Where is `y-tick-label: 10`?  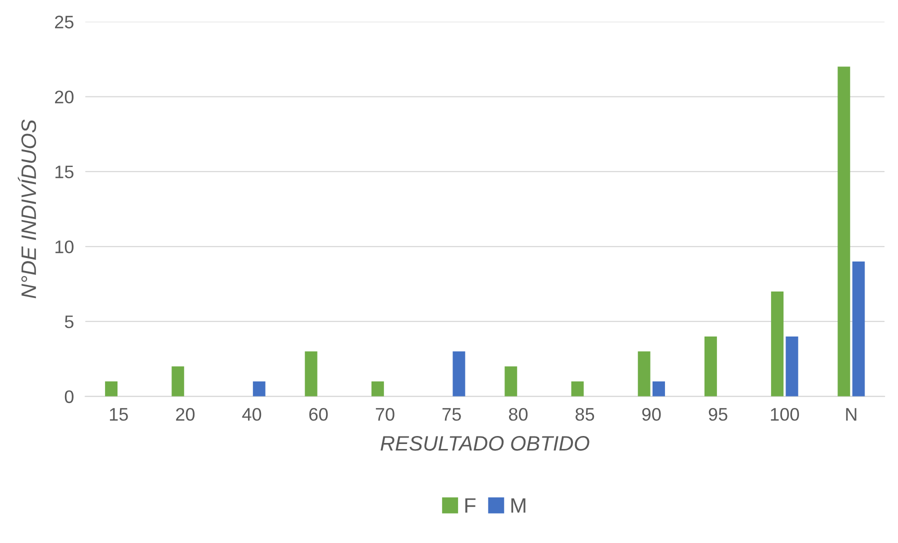 y-tick-label: 10 is located at coordinates (64, 247).